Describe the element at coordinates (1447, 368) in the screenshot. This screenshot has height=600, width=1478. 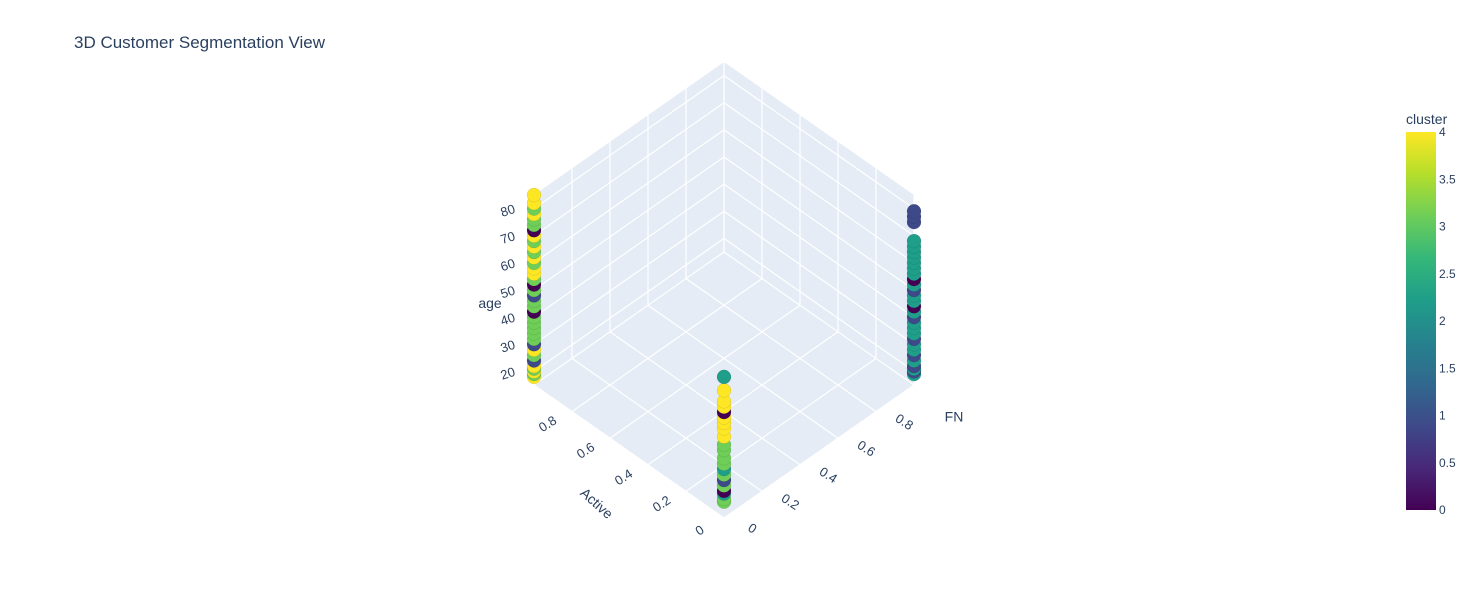
I see `colorbar-tick-label: 1.5` at that location.